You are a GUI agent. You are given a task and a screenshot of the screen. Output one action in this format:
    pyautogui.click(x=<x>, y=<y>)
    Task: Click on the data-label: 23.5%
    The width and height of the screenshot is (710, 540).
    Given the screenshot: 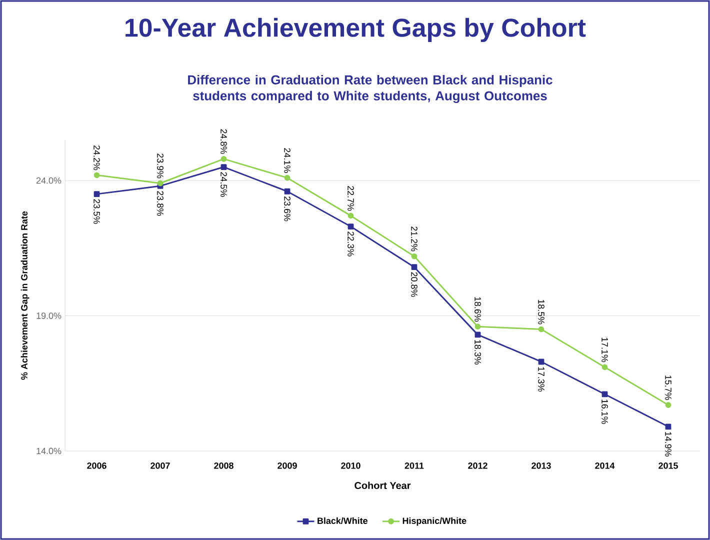 What is the action you would take?
    pyautogui.click(x=97, y=211)
    